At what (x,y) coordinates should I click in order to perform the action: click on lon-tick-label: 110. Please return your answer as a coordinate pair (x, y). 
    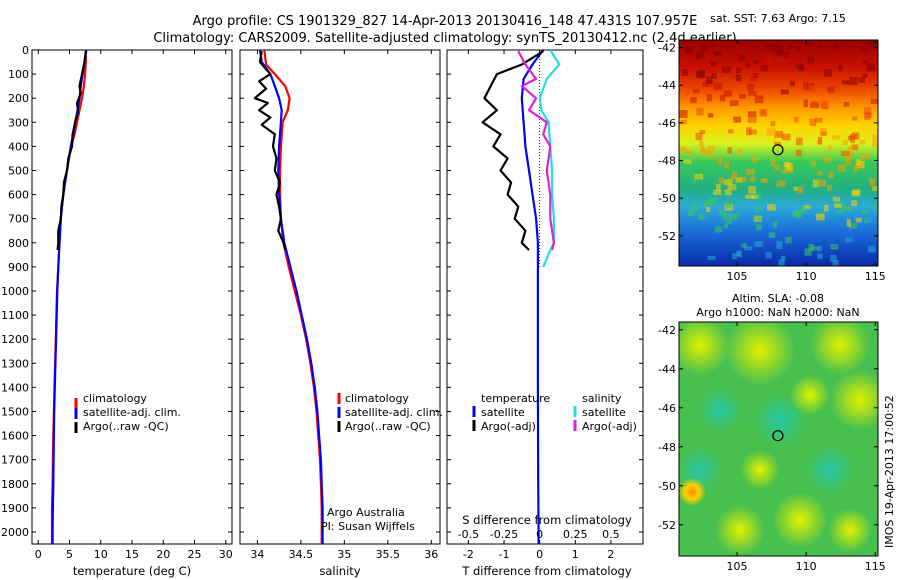
    Looking at the image, I should click on (806, 566).